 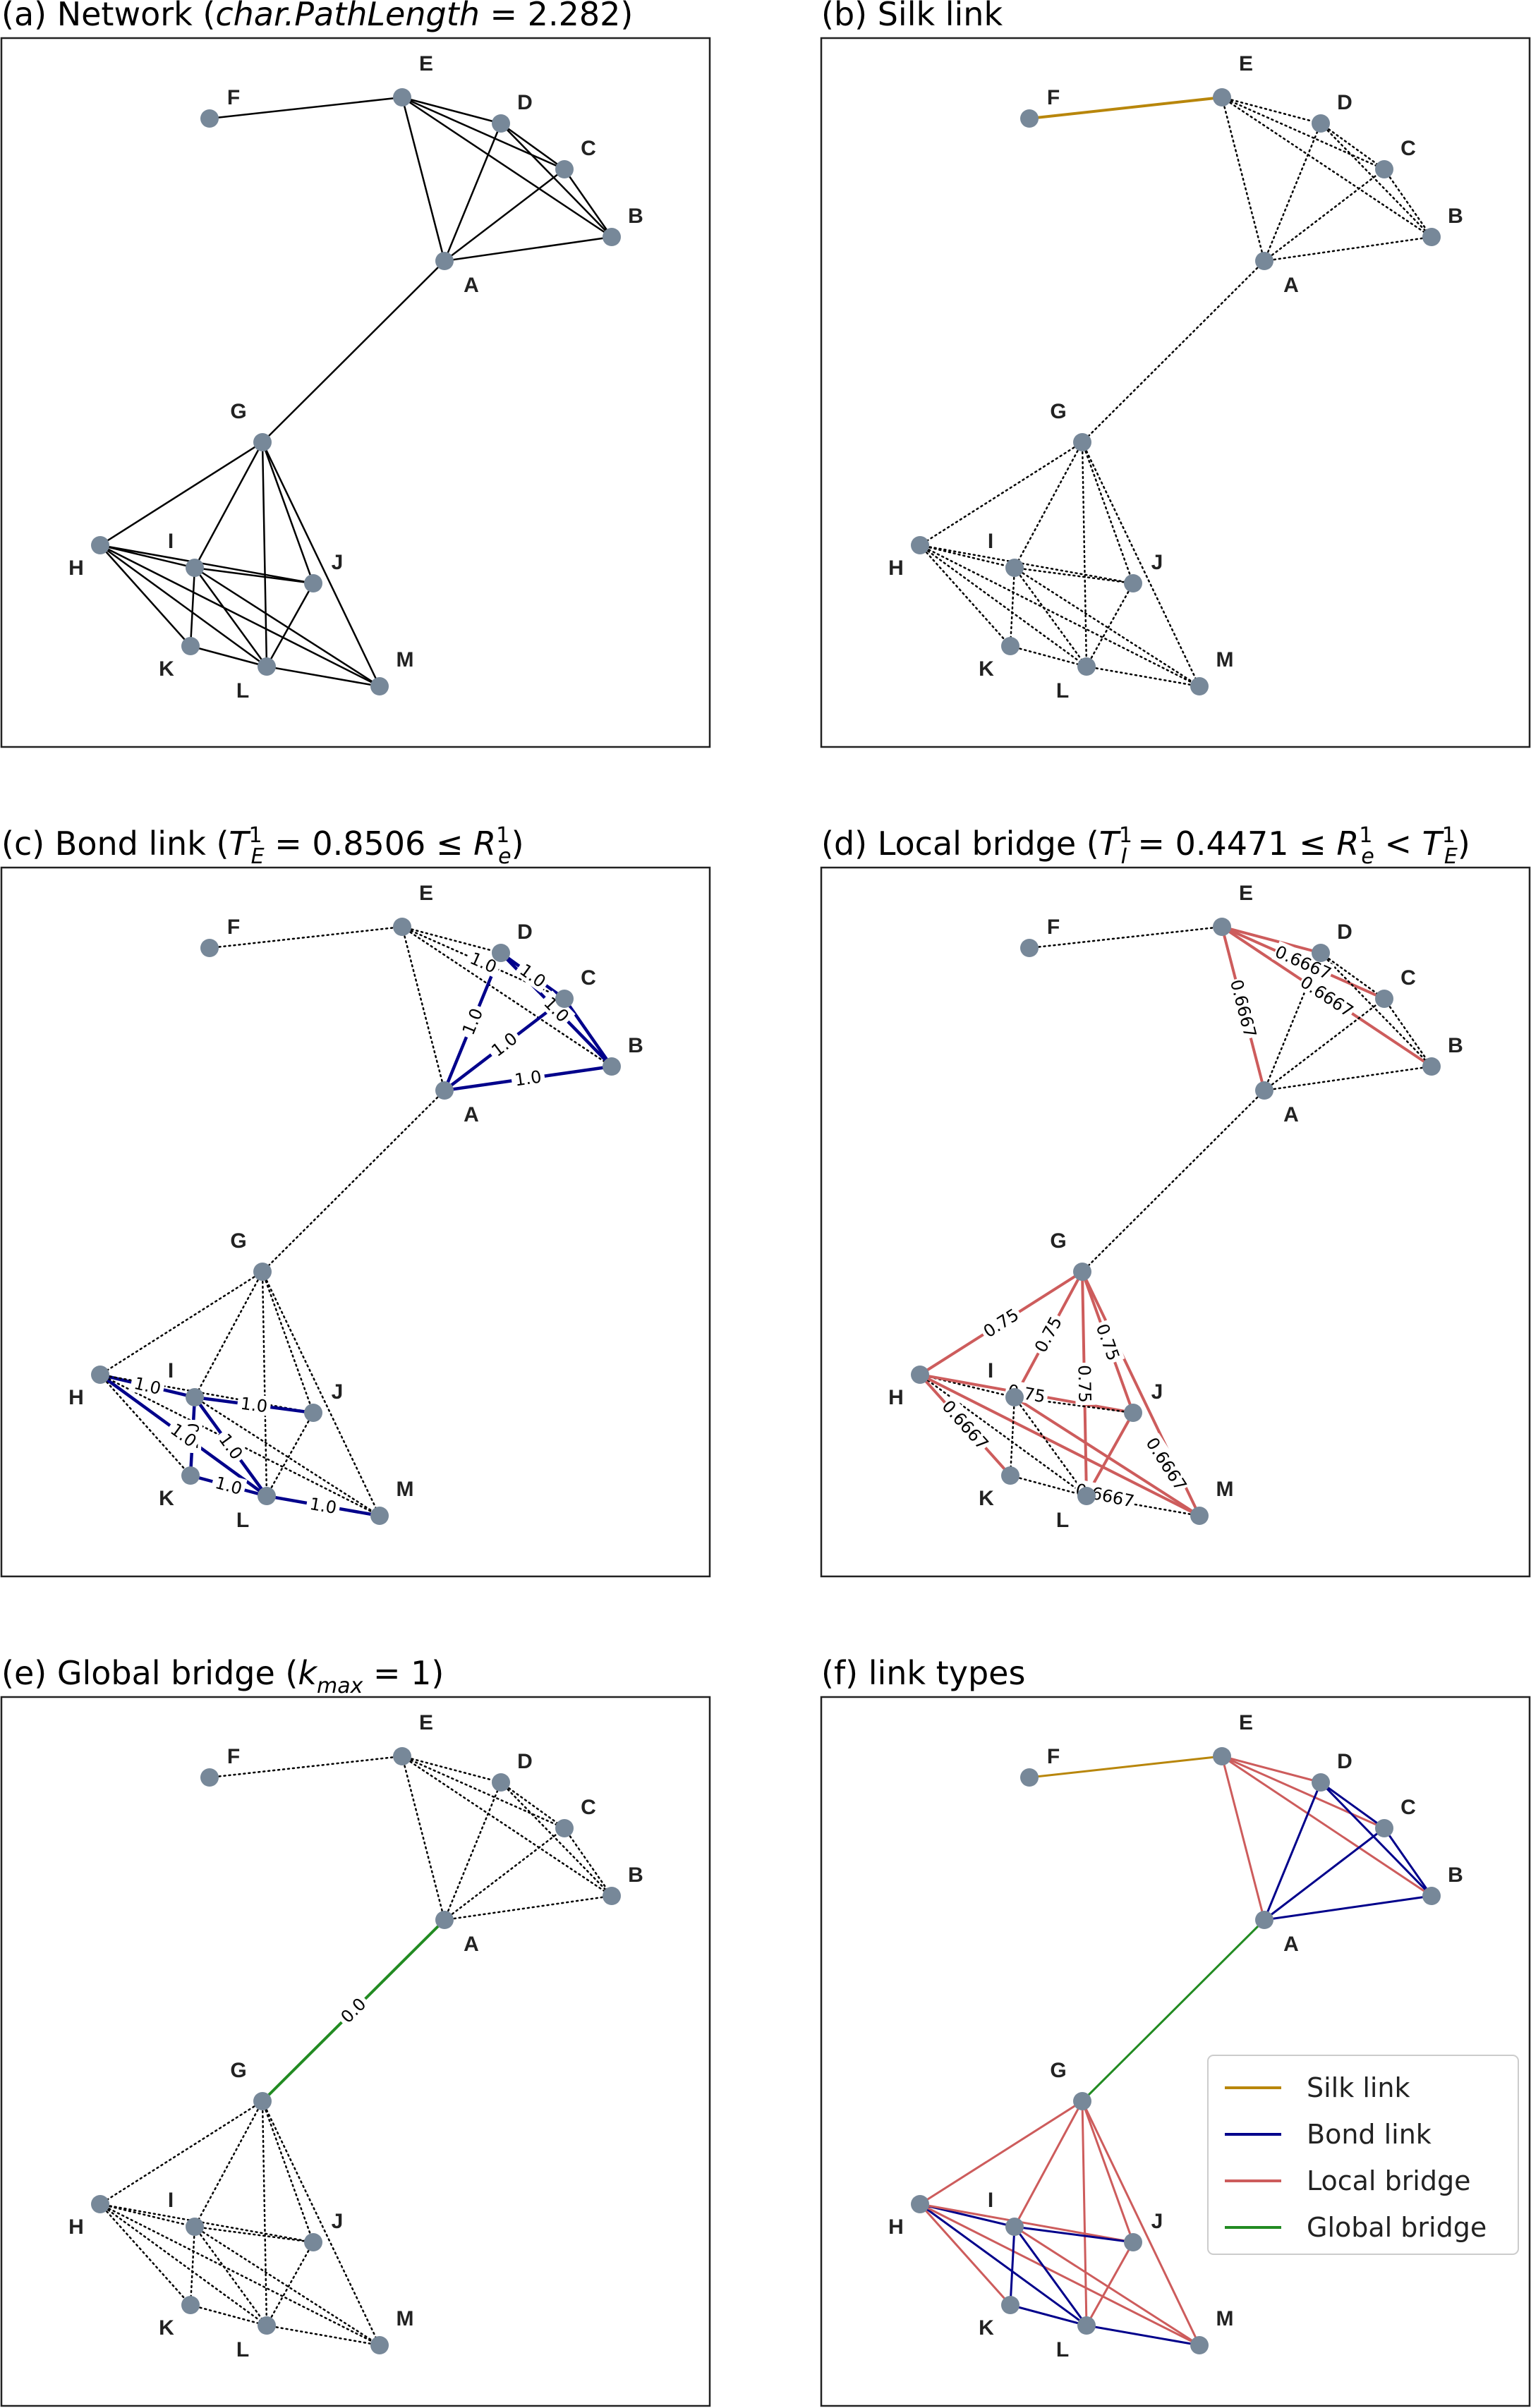 What do you see at coordinates (355, 2051) in the screenshot?
I see `panel-e-frame` at bounding box center [355, 2051].